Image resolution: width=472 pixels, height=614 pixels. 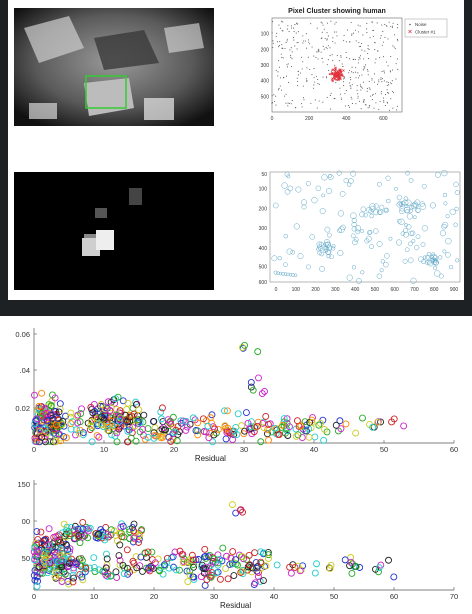 I want to click on x-tick-label: 70, so click(x=454, y=596).